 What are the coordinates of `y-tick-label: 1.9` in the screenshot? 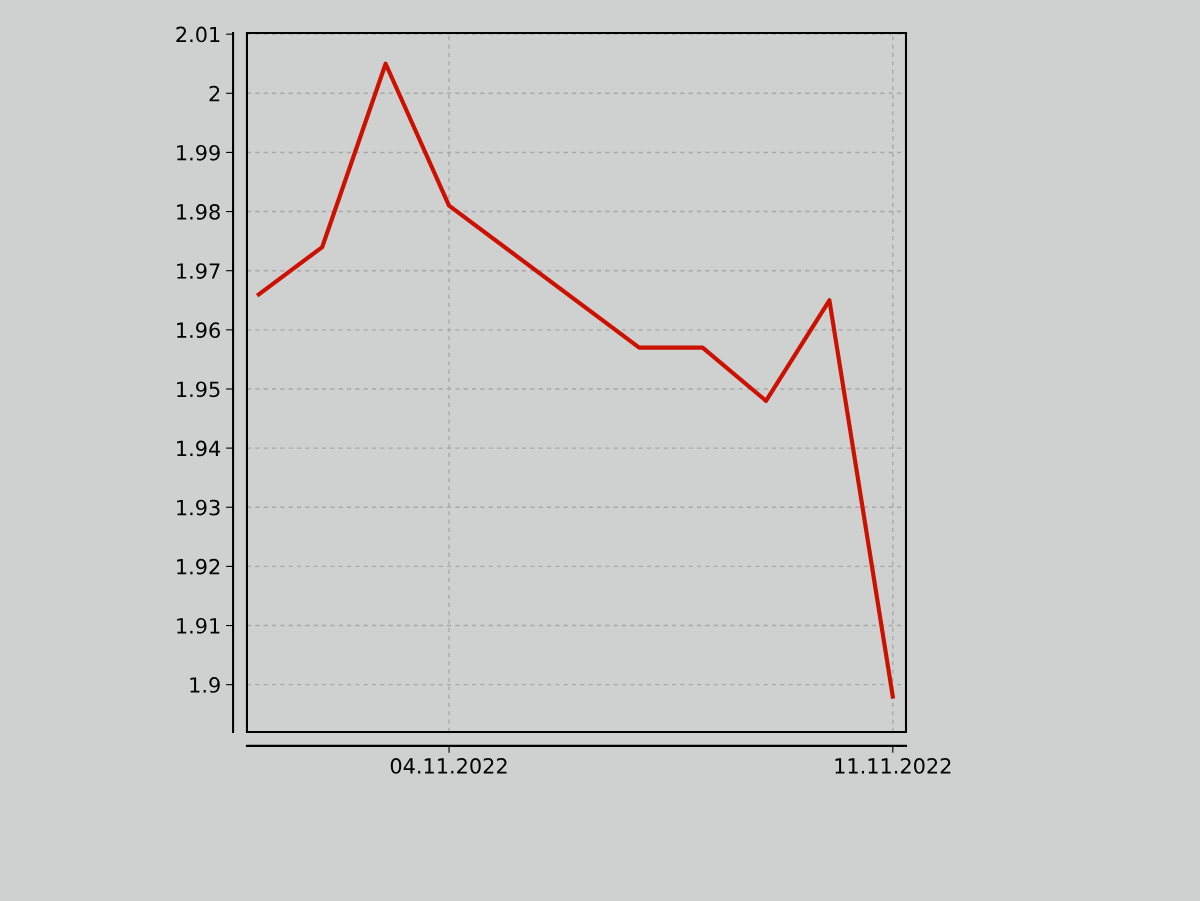 It's located at (205, 685).